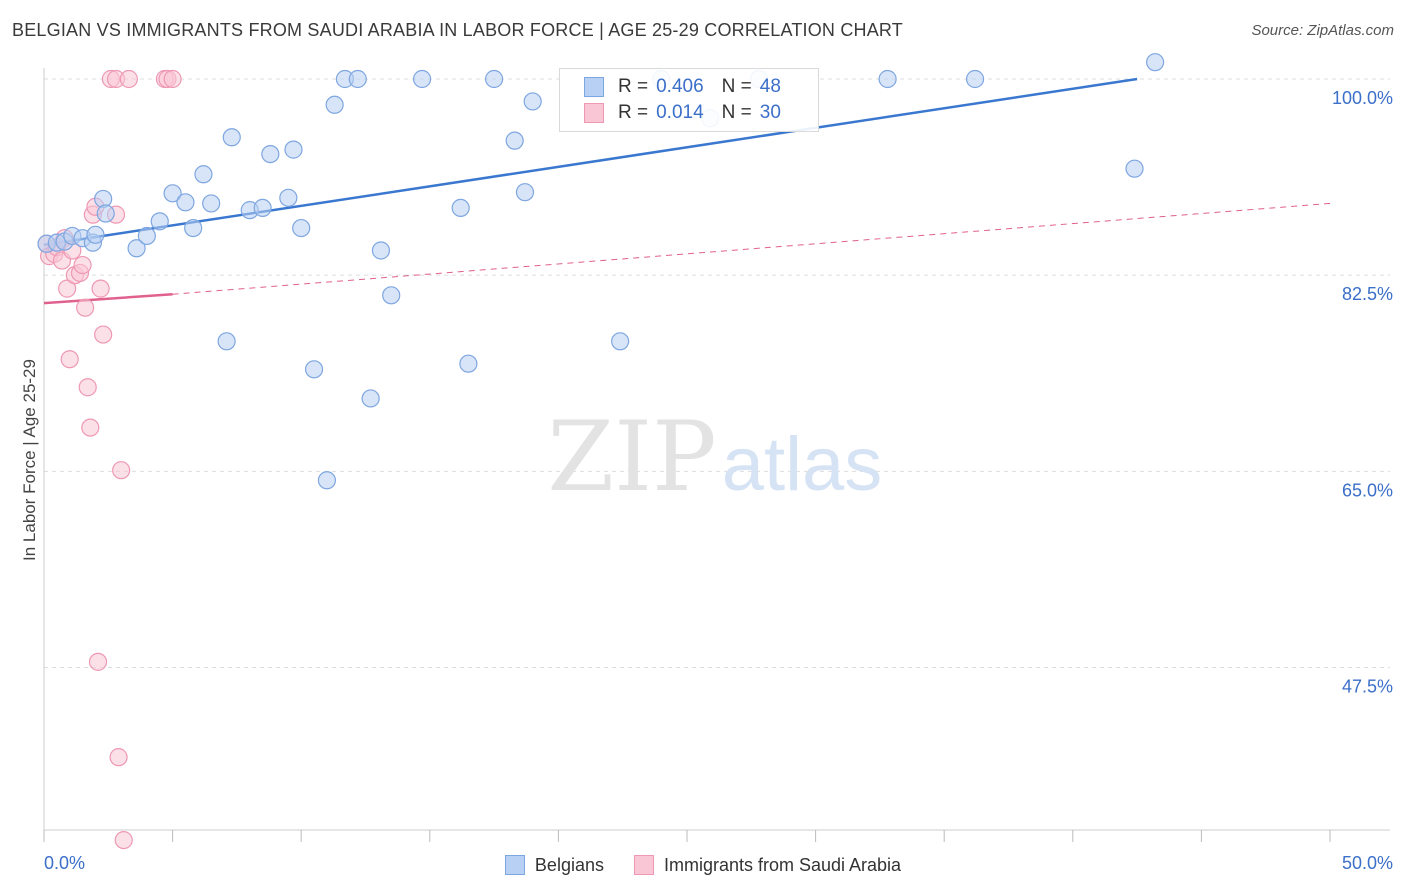 The image size is (1406, 892). I want to click on saudi-trend-extension, so click(751, 248).